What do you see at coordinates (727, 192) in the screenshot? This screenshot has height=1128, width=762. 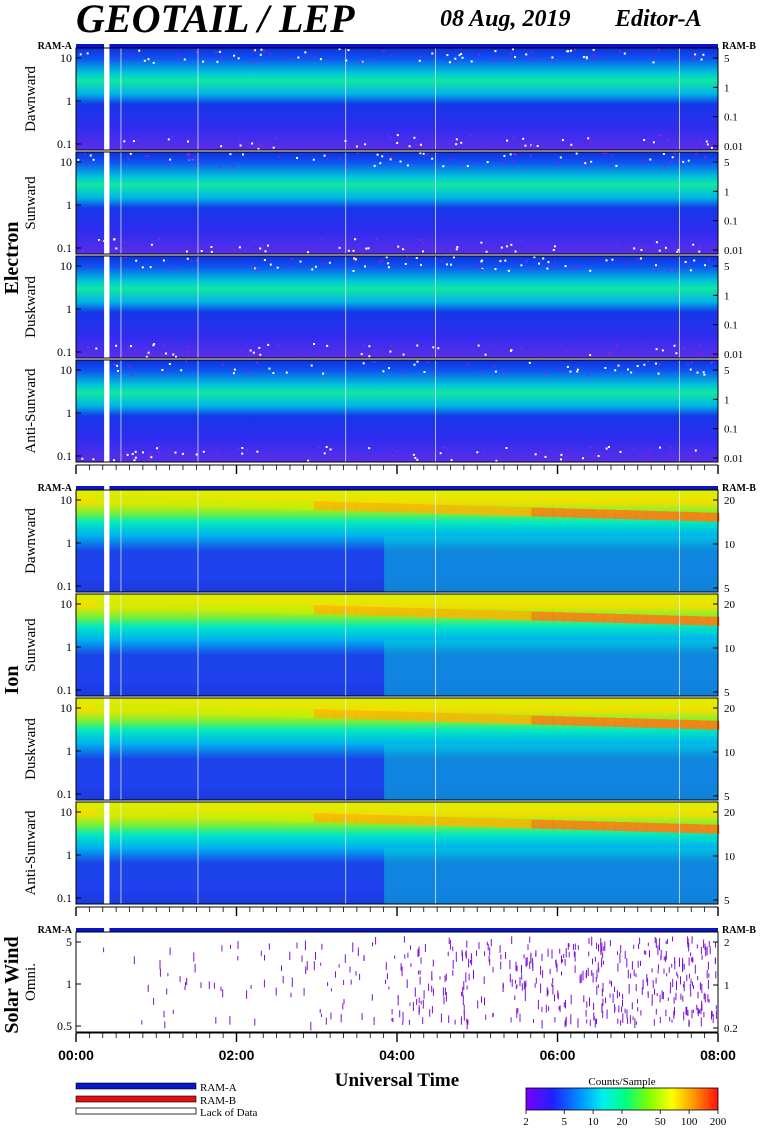 I see `right-tick-label: 1` at bounding box center [727, 192].